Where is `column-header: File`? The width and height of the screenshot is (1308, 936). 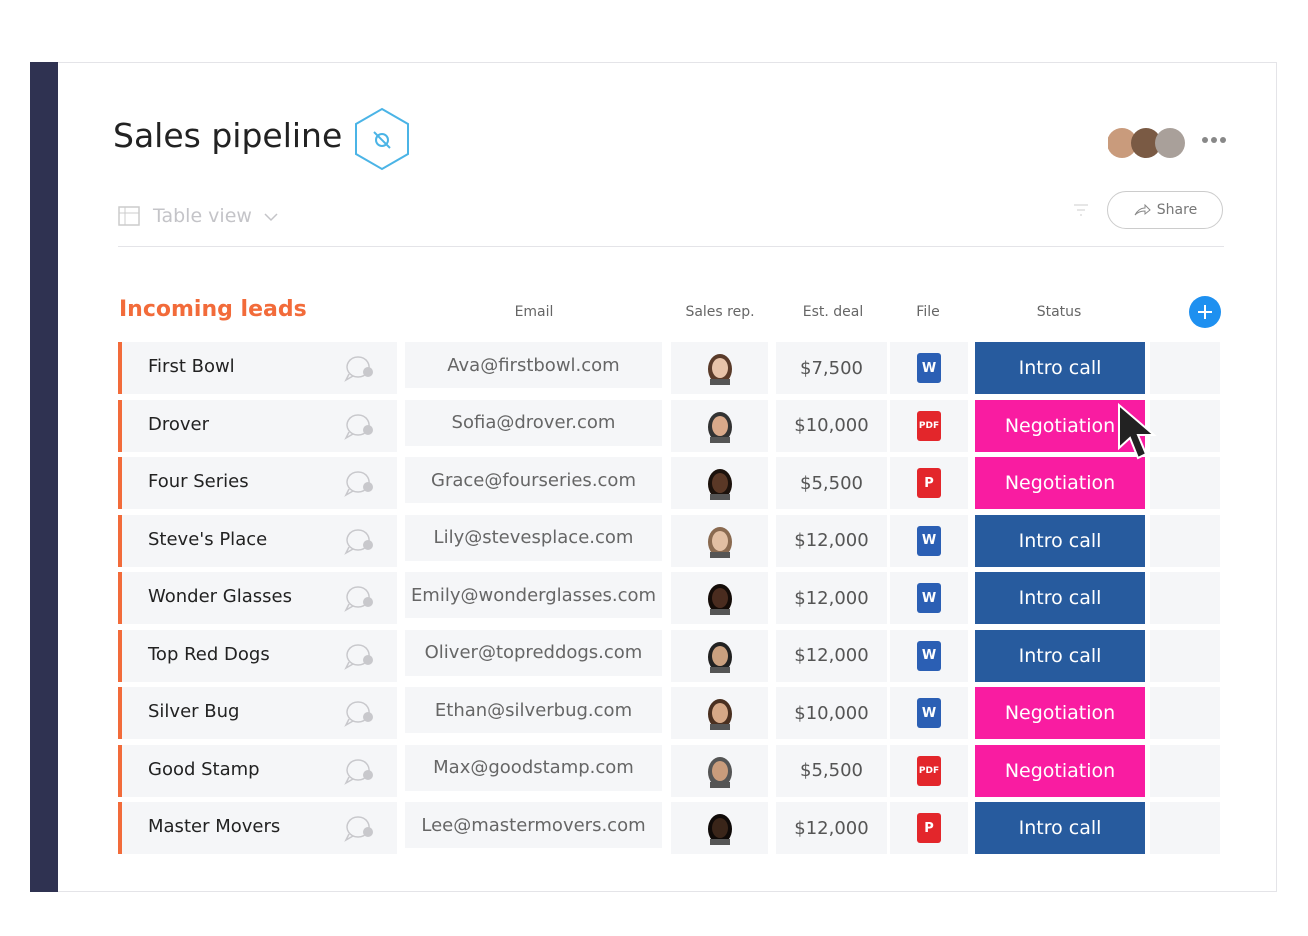 column-header: File is located at coordinates (928, 312).